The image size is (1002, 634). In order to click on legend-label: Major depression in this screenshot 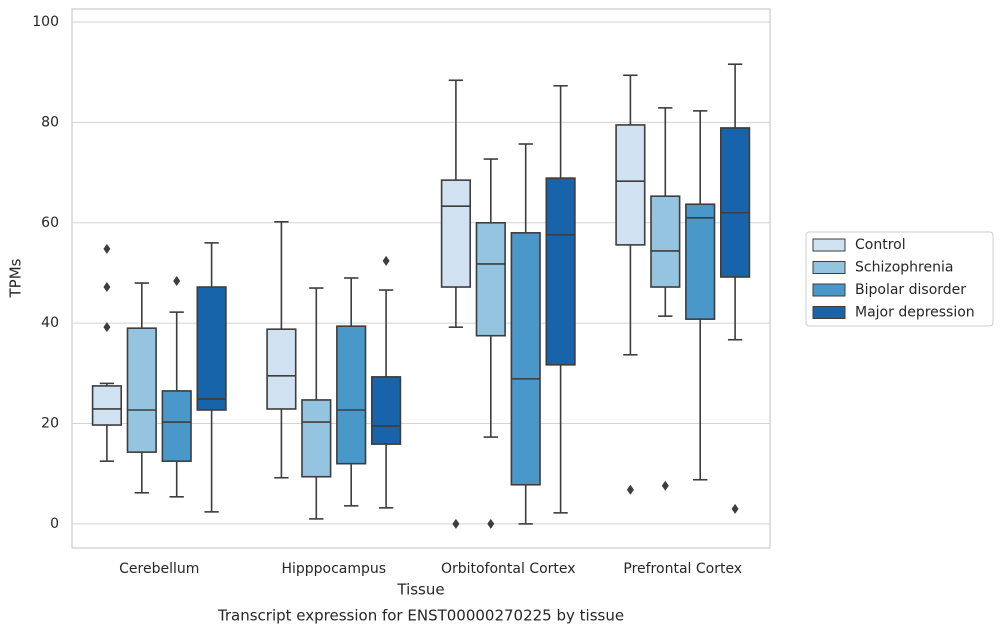, I will do `click(915, 313)`.